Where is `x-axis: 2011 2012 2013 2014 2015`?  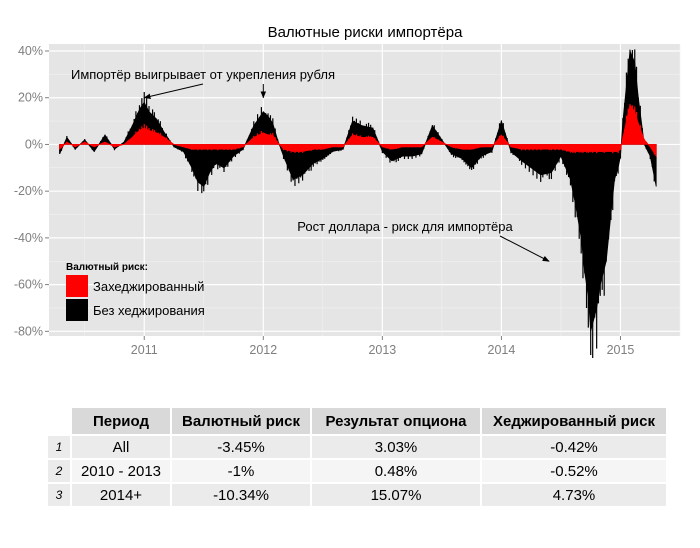
x-axis: 2011 2012 2013 2014 2015 is located at coordinates (383, 346).